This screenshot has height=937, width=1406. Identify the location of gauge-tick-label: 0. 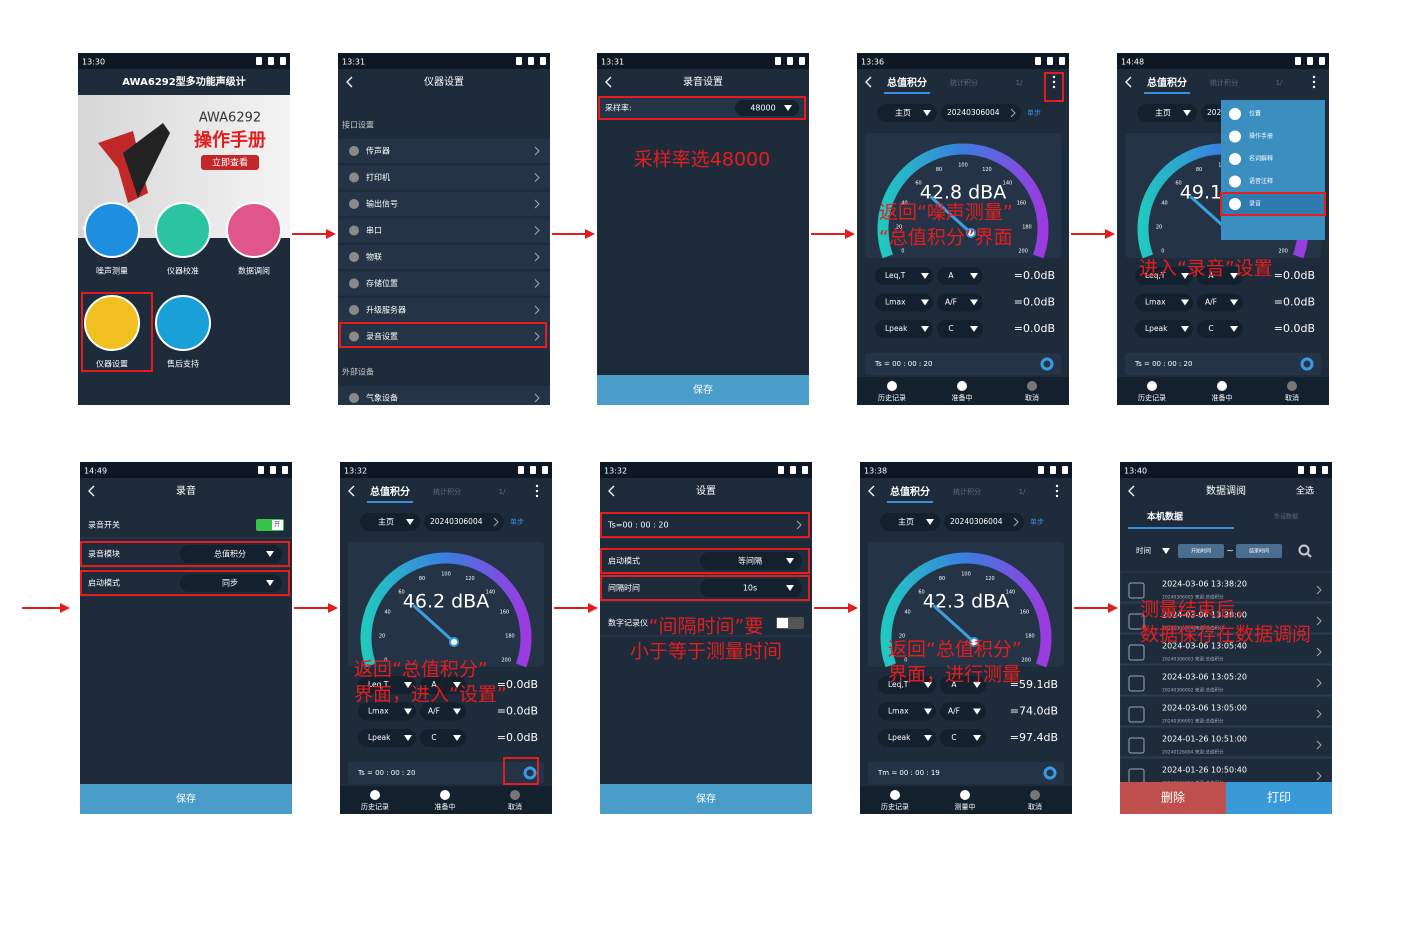
(902, 251).